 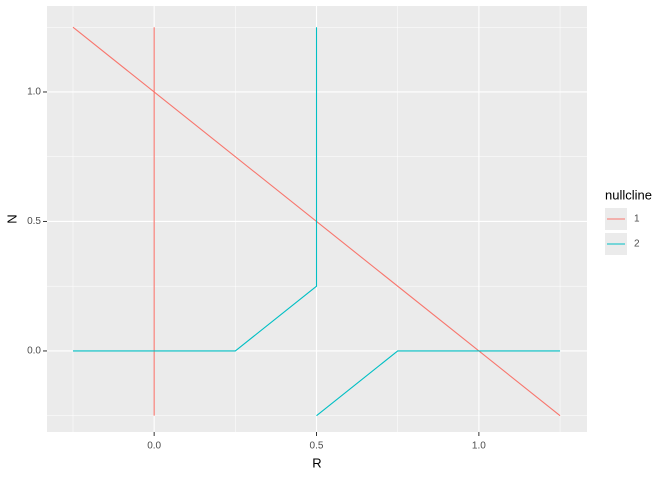 I want to click on legend-title: nullcline, so click(x=628, y=194).